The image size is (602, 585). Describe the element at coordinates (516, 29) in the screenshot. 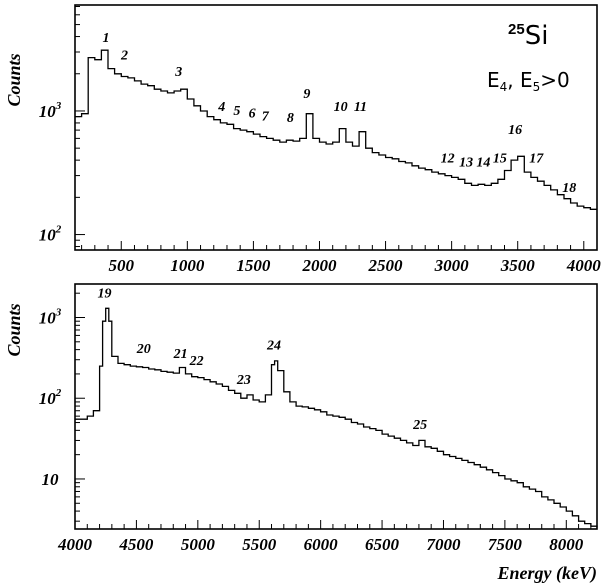

I see `nucleus-mass-number: 25` at that location.